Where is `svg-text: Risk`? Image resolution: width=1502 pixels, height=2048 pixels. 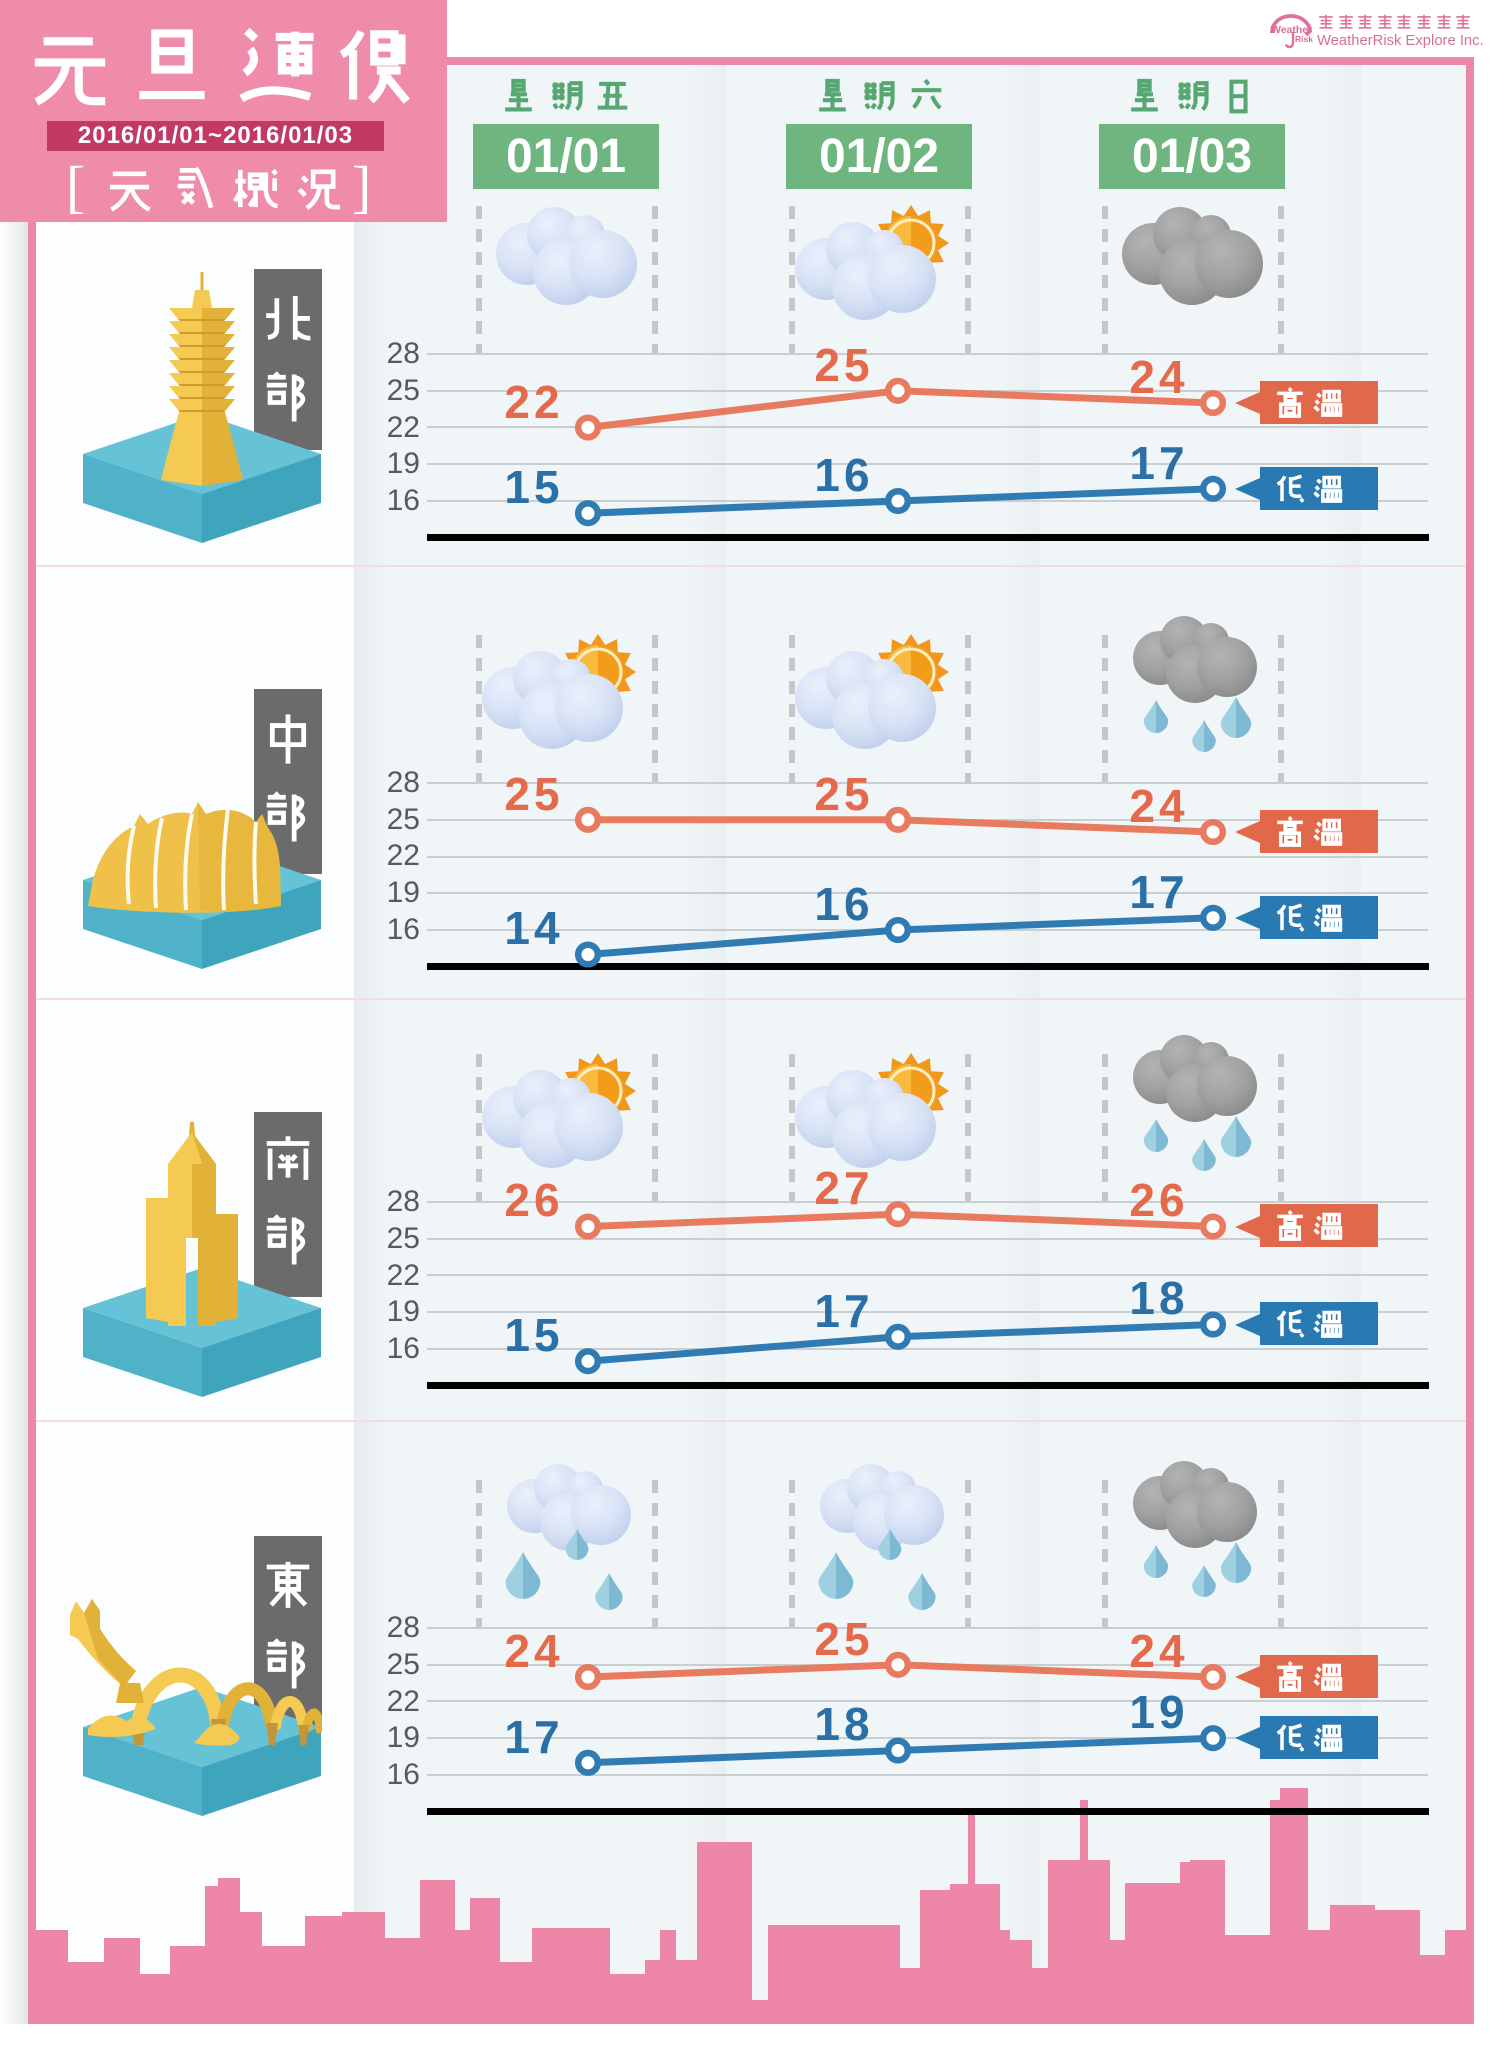 svg-text: Risk is located at coordinates (1304, 39).